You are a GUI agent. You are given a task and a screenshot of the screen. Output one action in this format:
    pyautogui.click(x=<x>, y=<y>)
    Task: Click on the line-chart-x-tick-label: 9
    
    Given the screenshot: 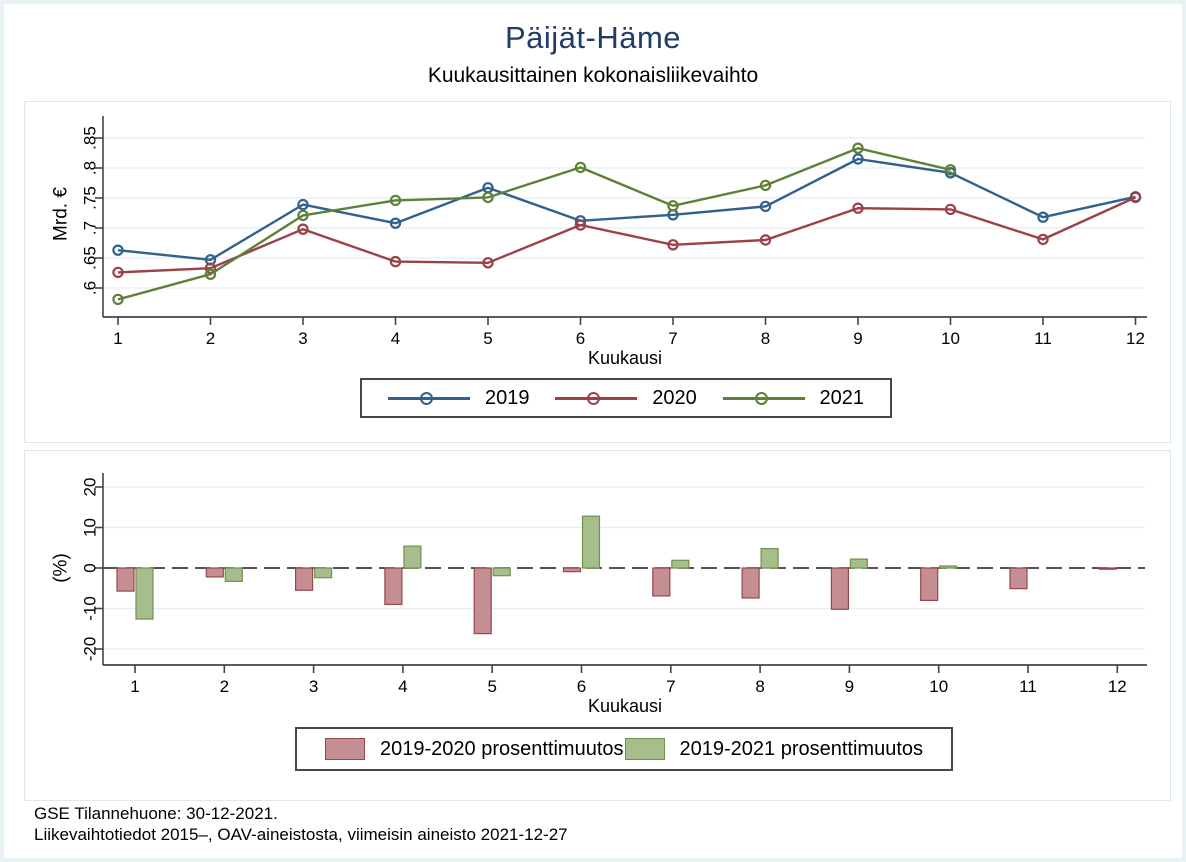 What is the action you would take?
    pyautogui.click(x=857, y=338)
    